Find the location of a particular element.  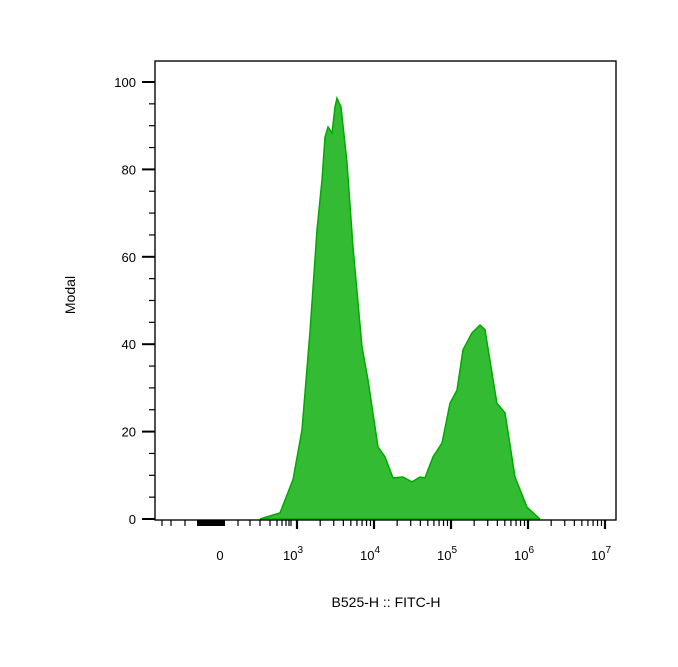

x-tick-exponent: 3 is located at coordinates (300, 550).